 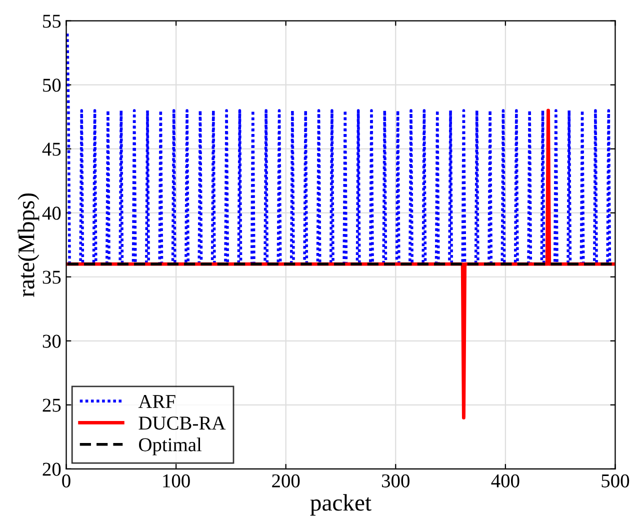 What do you see at coordinates (157, 401) in the screenshot?
I see `legend-label: ARF` at bounding box center [157, 401].